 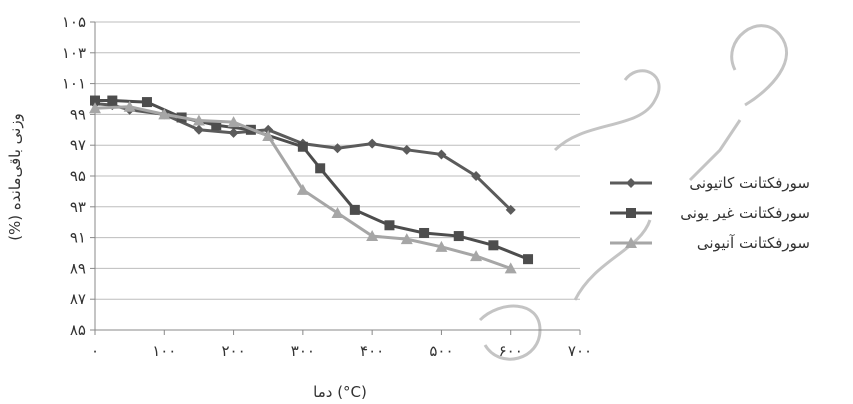 I want to click on x-tick-label: ۴۰۰, so click(x=372, y=351).